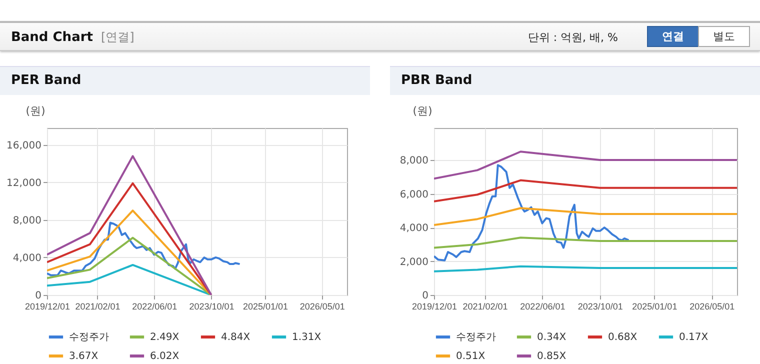 The height and width of the screenshot is (364, 760). I want to click on legend-label: 0.85X, so click(551, 356).